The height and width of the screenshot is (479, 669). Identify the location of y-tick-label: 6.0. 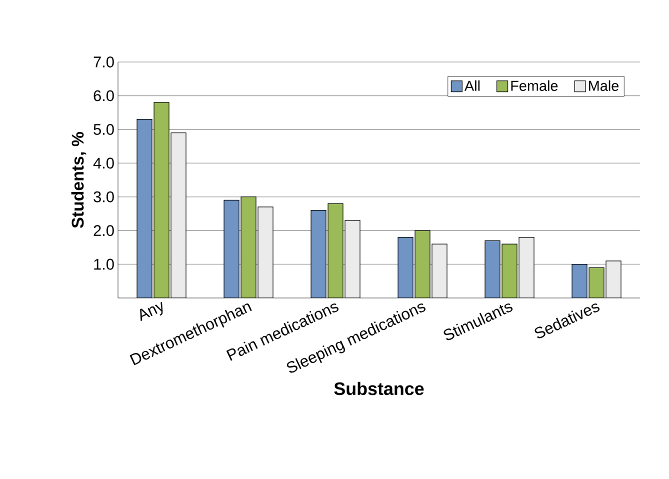
(104, 96).